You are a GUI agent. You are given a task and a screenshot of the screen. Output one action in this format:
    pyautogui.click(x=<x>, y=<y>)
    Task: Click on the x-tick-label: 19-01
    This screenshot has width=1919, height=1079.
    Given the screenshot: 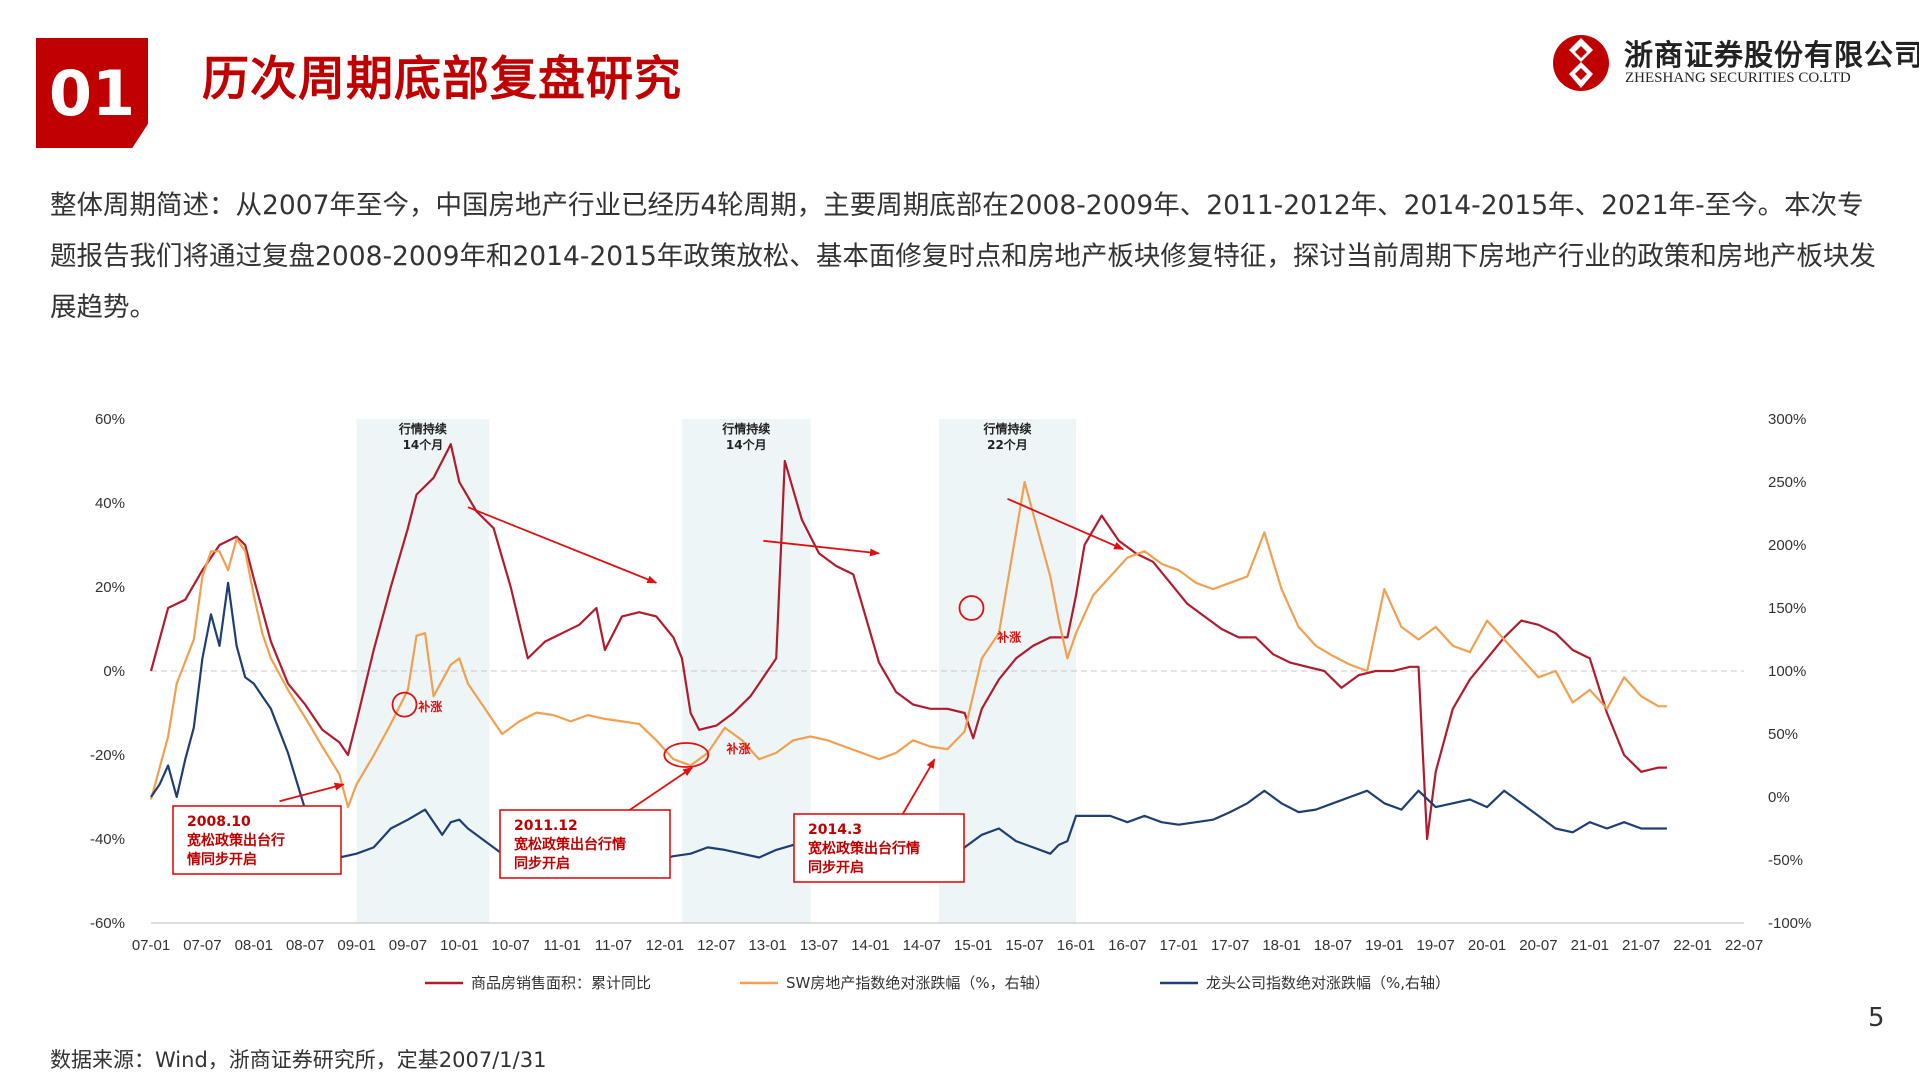 What is the action you would take?
    pyautogui.click(x=1384, y=945)
    